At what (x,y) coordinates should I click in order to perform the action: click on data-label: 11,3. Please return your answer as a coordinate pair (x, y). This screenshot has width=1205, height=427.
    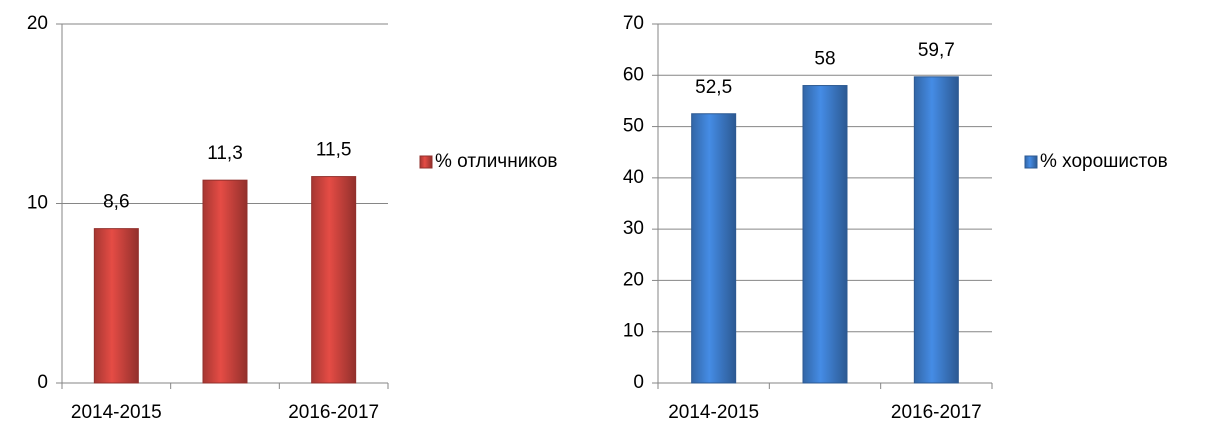
    Looking at the image, I should click on (225, 153).